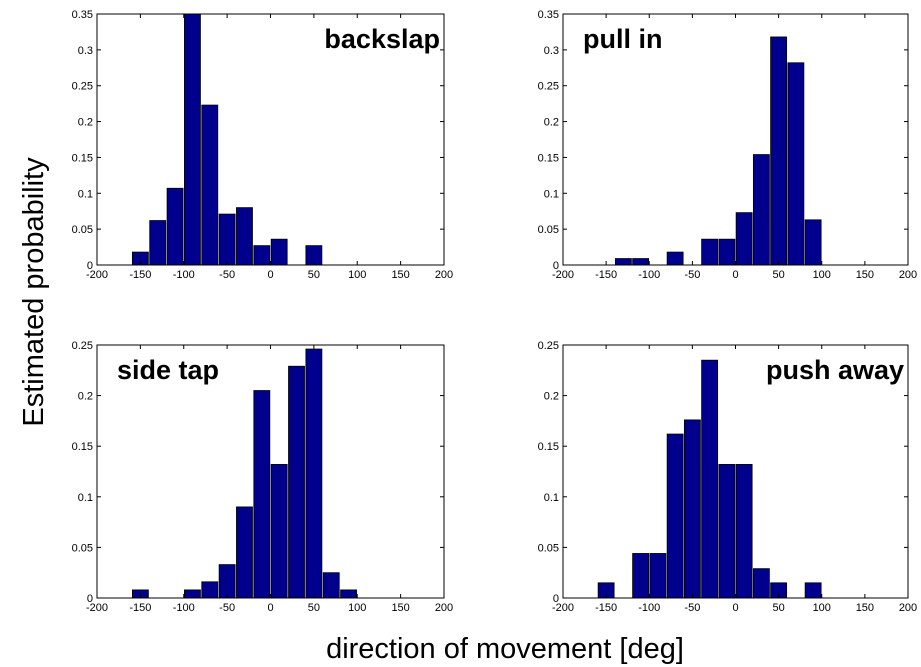 The image size is (921, 667). What do you see at coordinates (835, 370) in the screenshot?
I see `panel-title: push away` at bounding box center [835, 370].